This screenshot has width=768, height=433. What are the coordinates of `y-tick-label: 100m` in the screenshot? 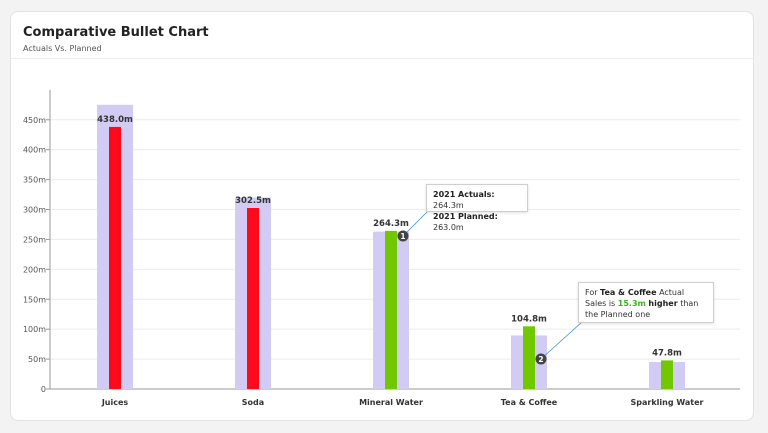 It's located at (34, 329).